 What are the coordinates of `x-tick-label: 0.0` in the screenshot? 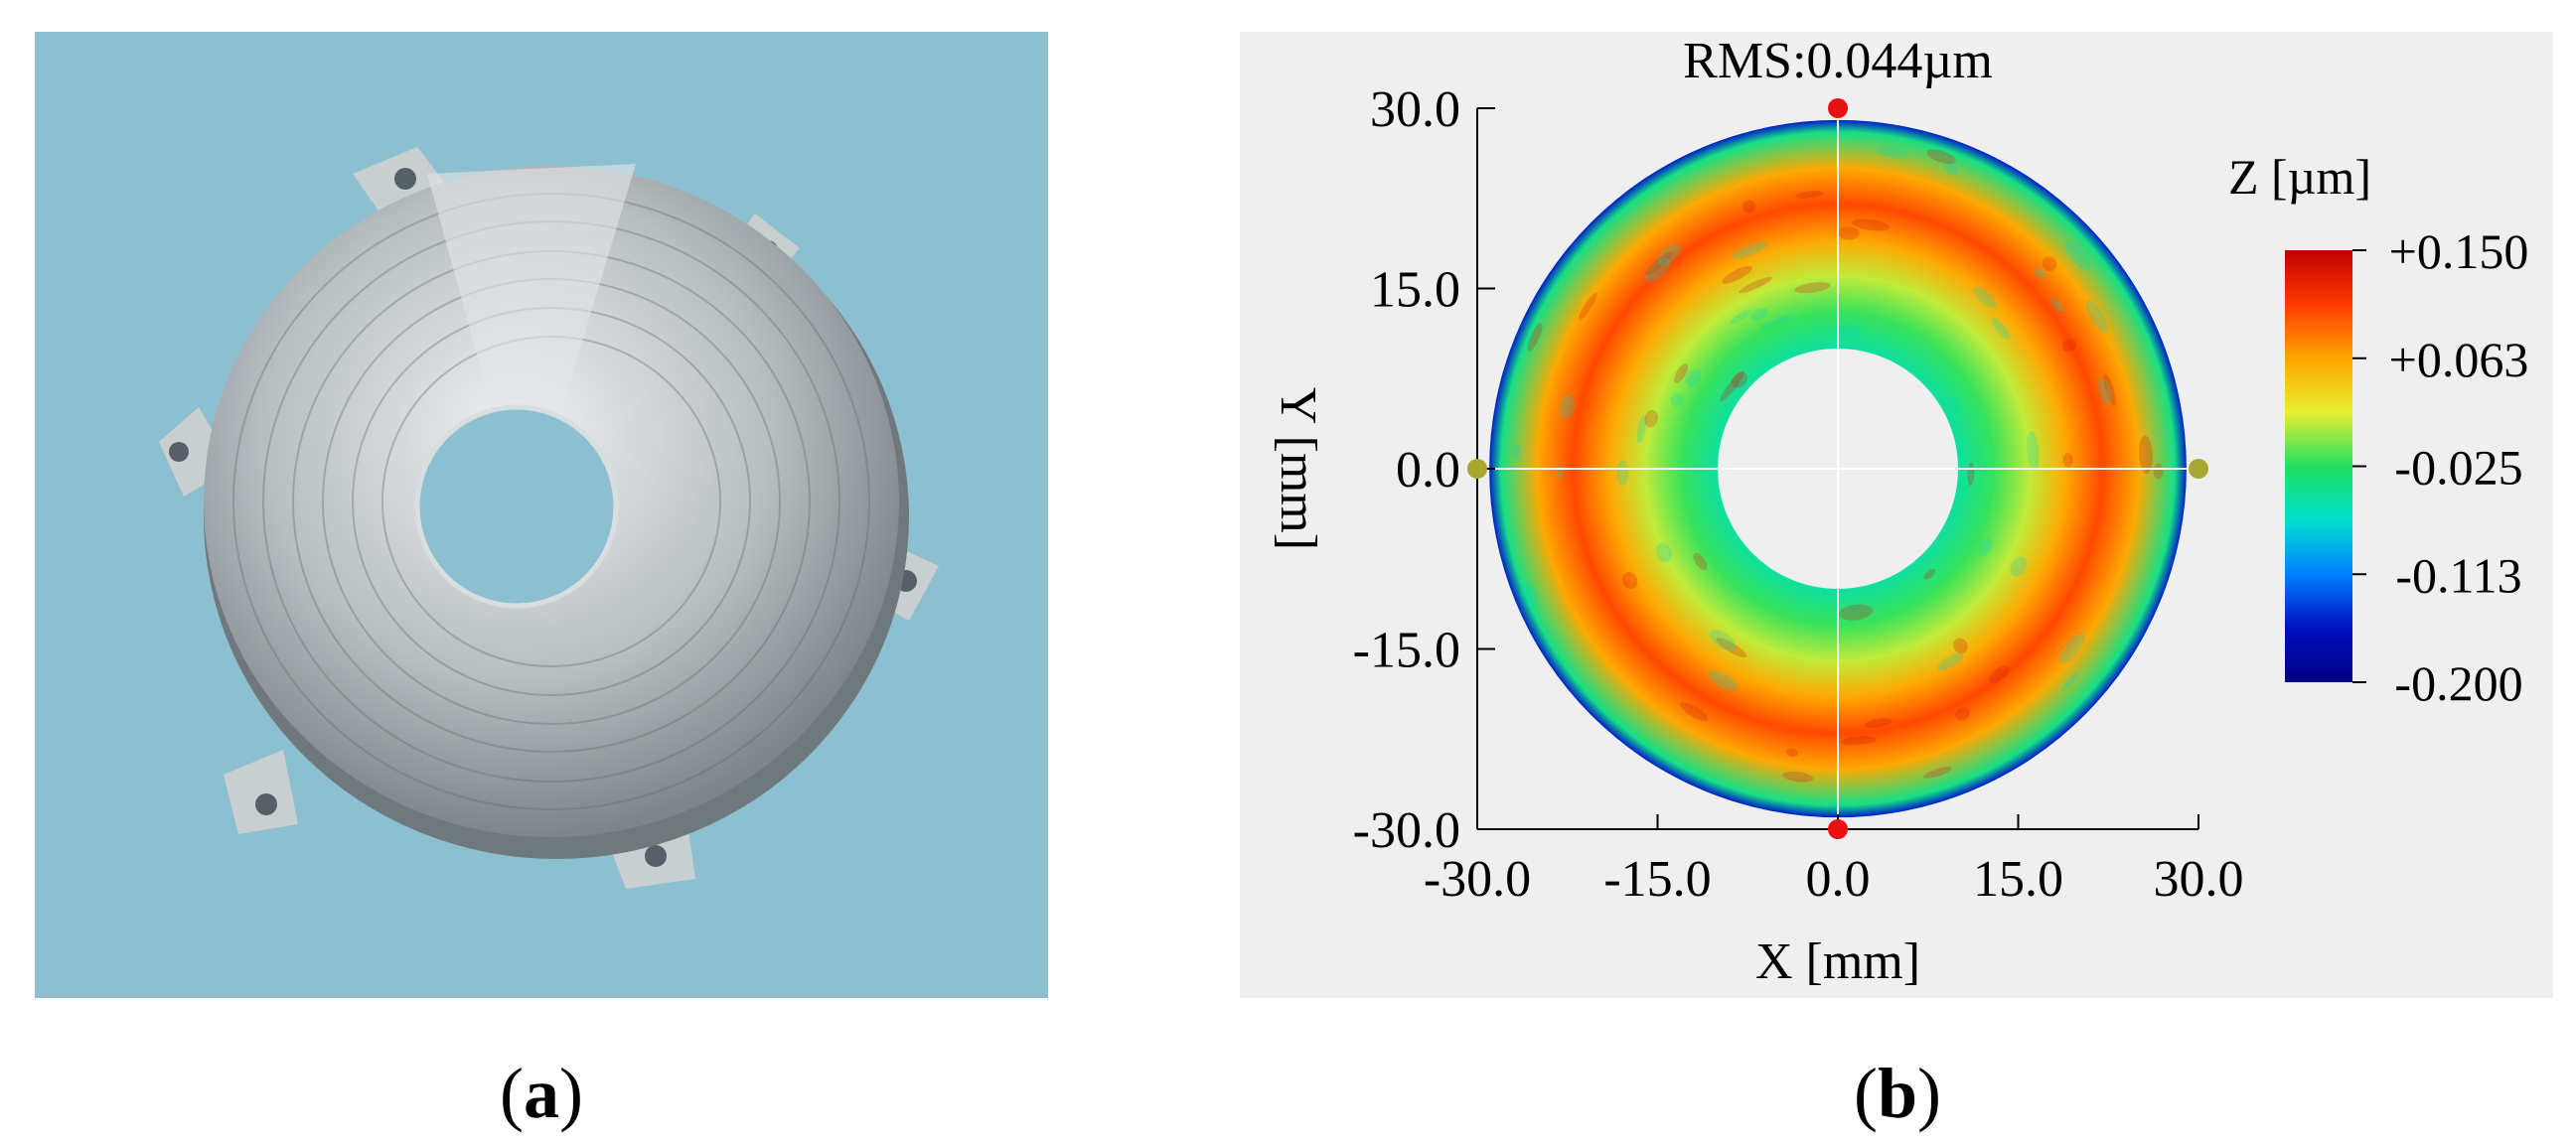 It's located at (1838, 879).